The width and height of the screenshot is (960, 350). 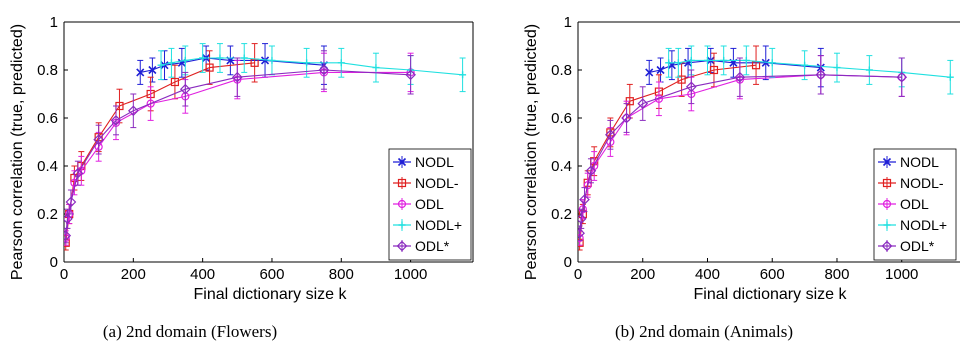 What do you see at coordinates (919, 162) in the screenshot?
I see `legend-label: NODL` at bounding box center [919, 162].